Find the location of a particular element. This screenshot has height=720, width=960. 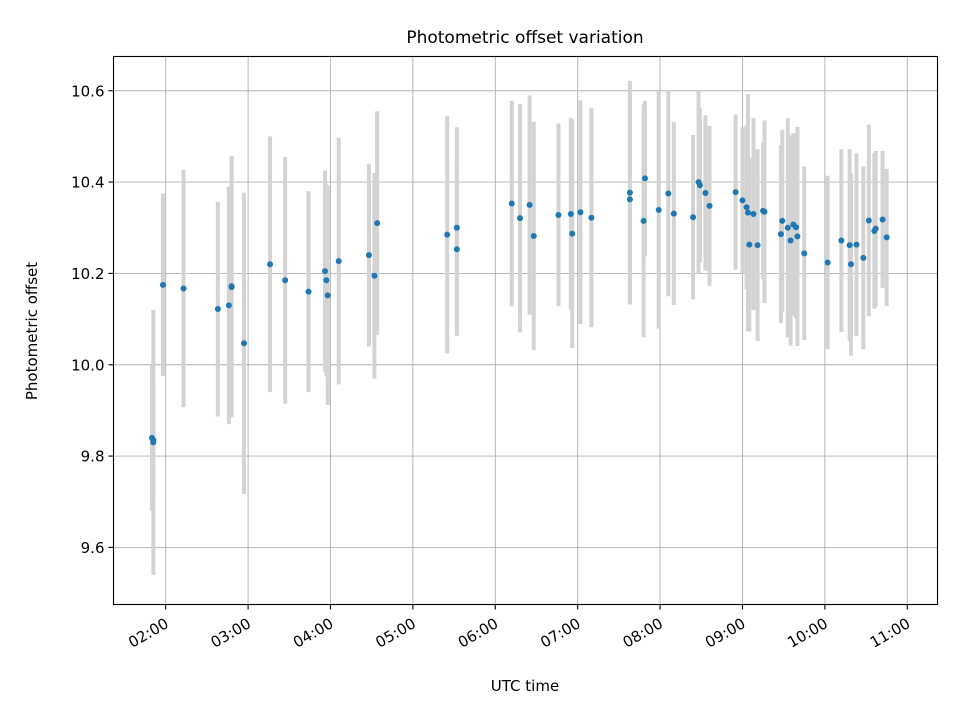

y-tick-label: 10.0 is located at coordinates (87, 365).